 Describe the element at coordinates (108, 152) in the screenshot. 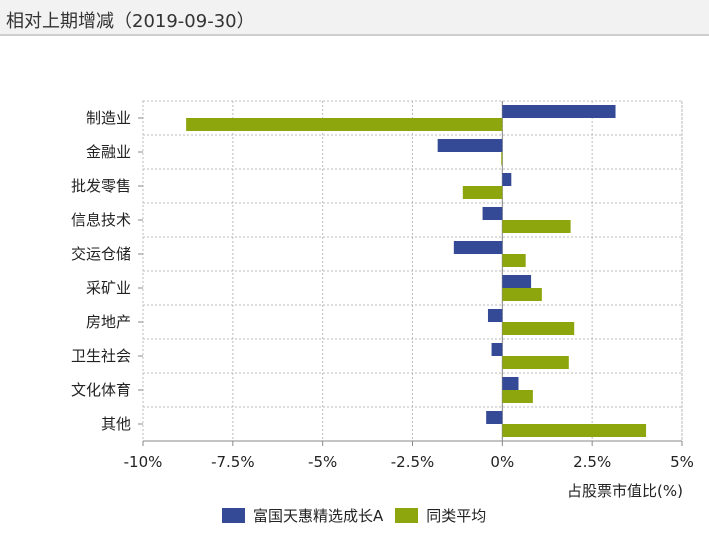

I see `category-label: 金融业` at that location.